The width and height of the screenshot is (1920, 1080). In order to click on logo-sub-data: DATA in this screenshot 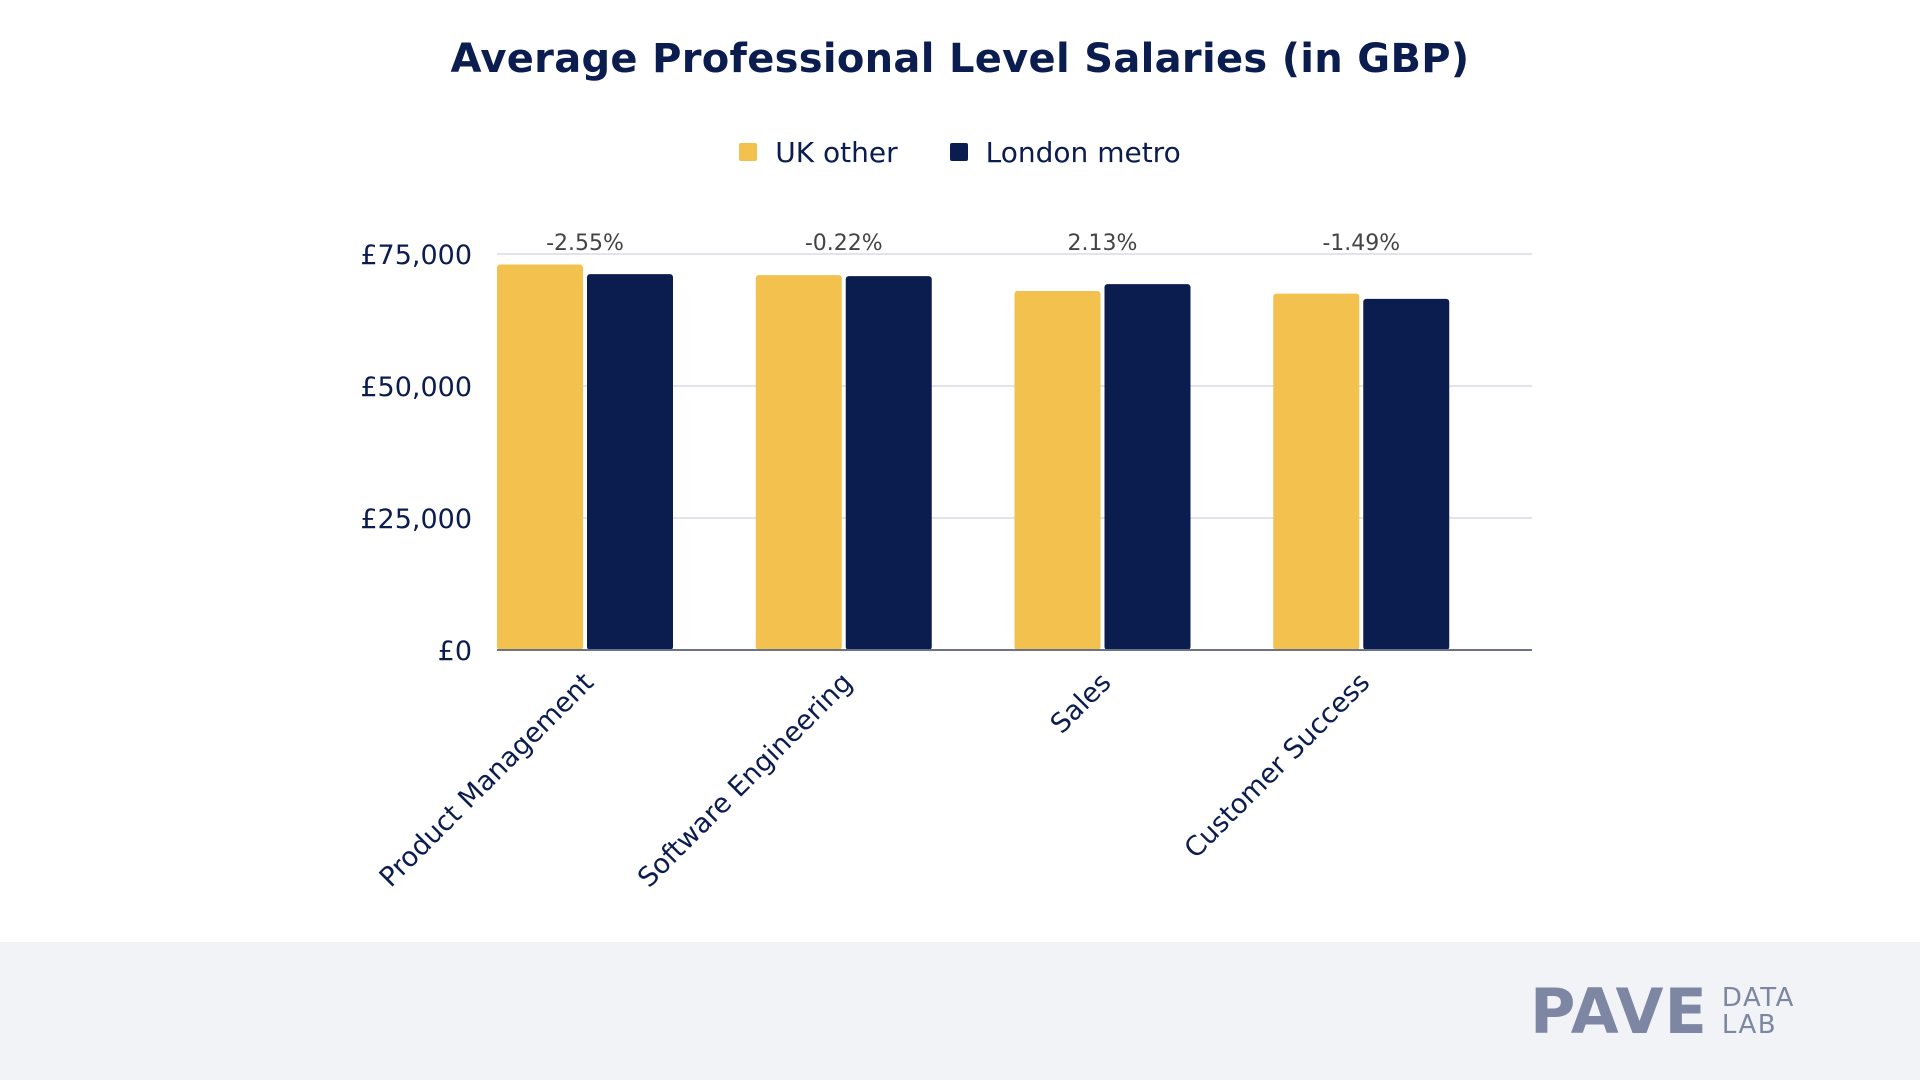, I will do `click(1758, 998)`.